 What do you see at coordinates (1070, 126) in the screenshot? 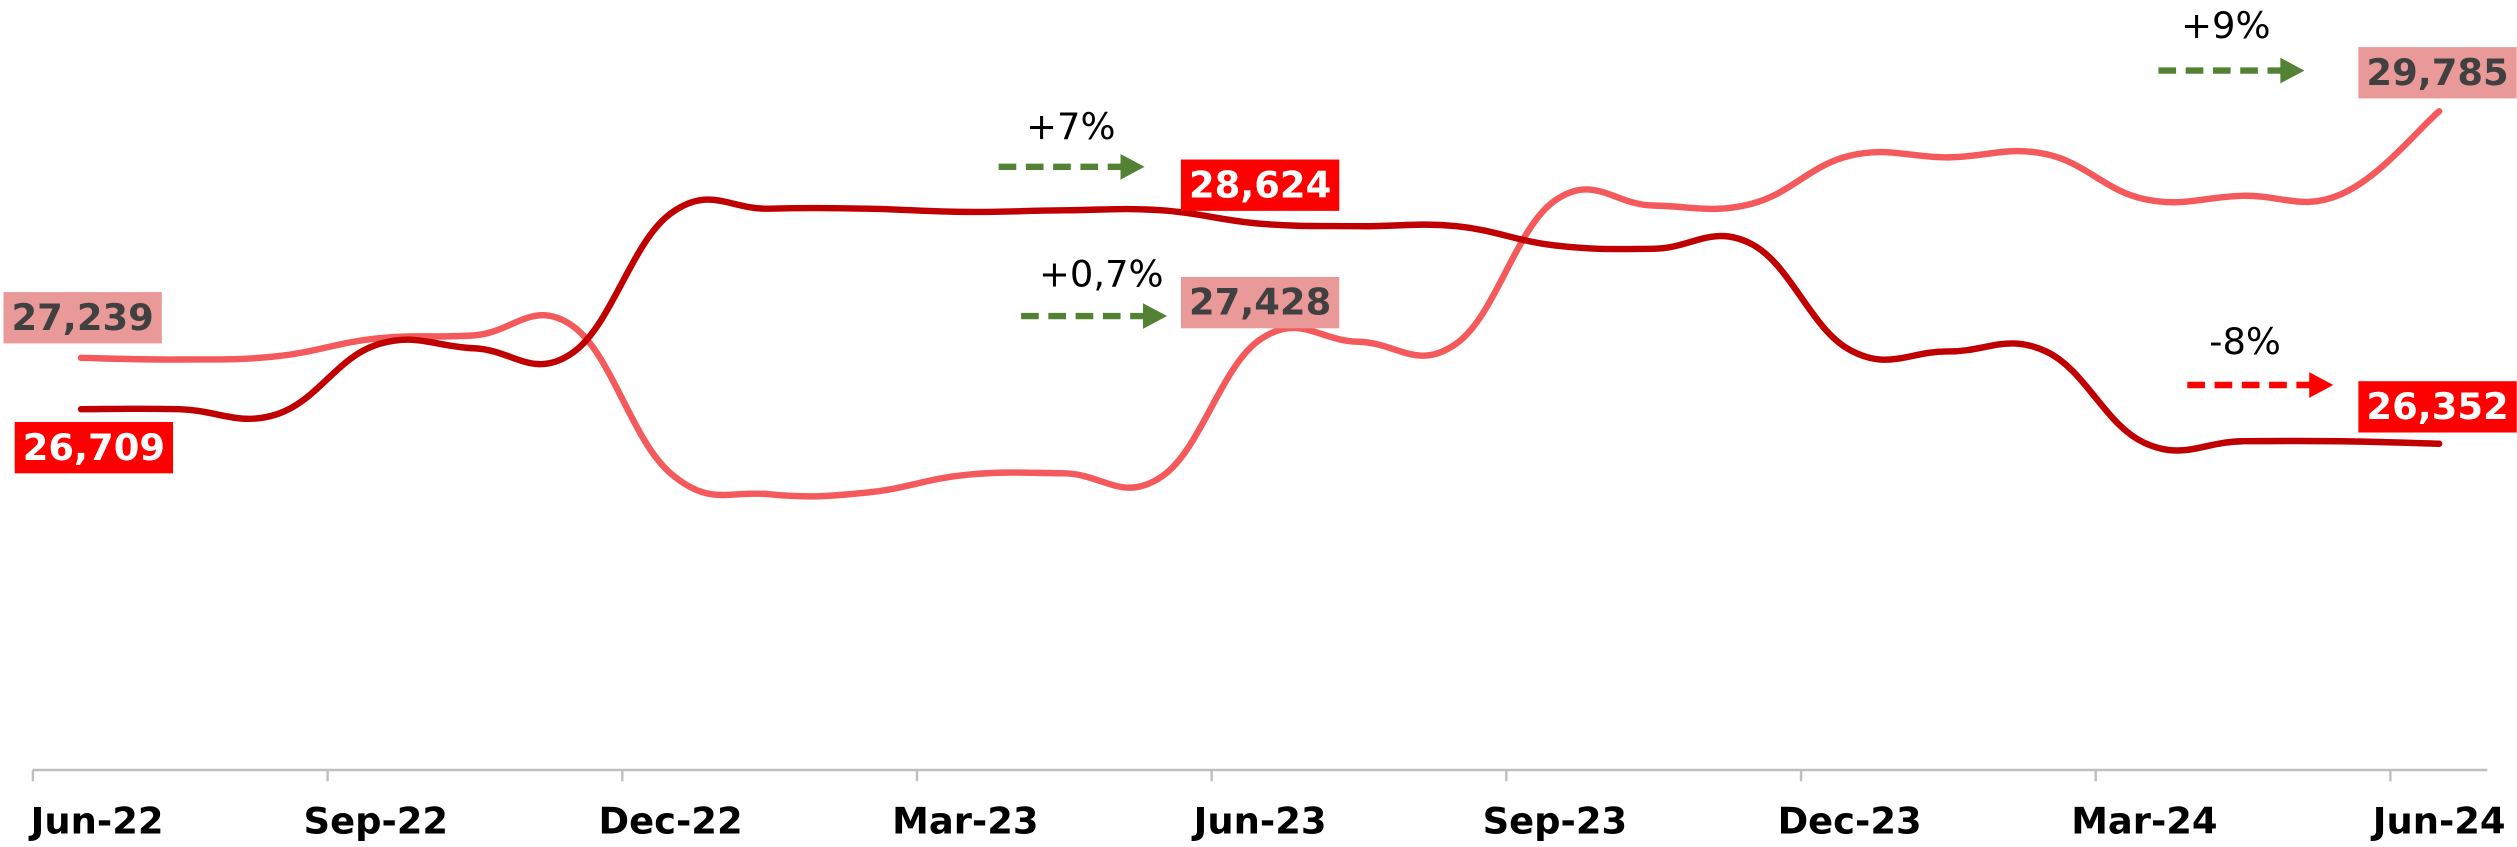
I see `annotation: +7%` at bounding box center [1070, 126].